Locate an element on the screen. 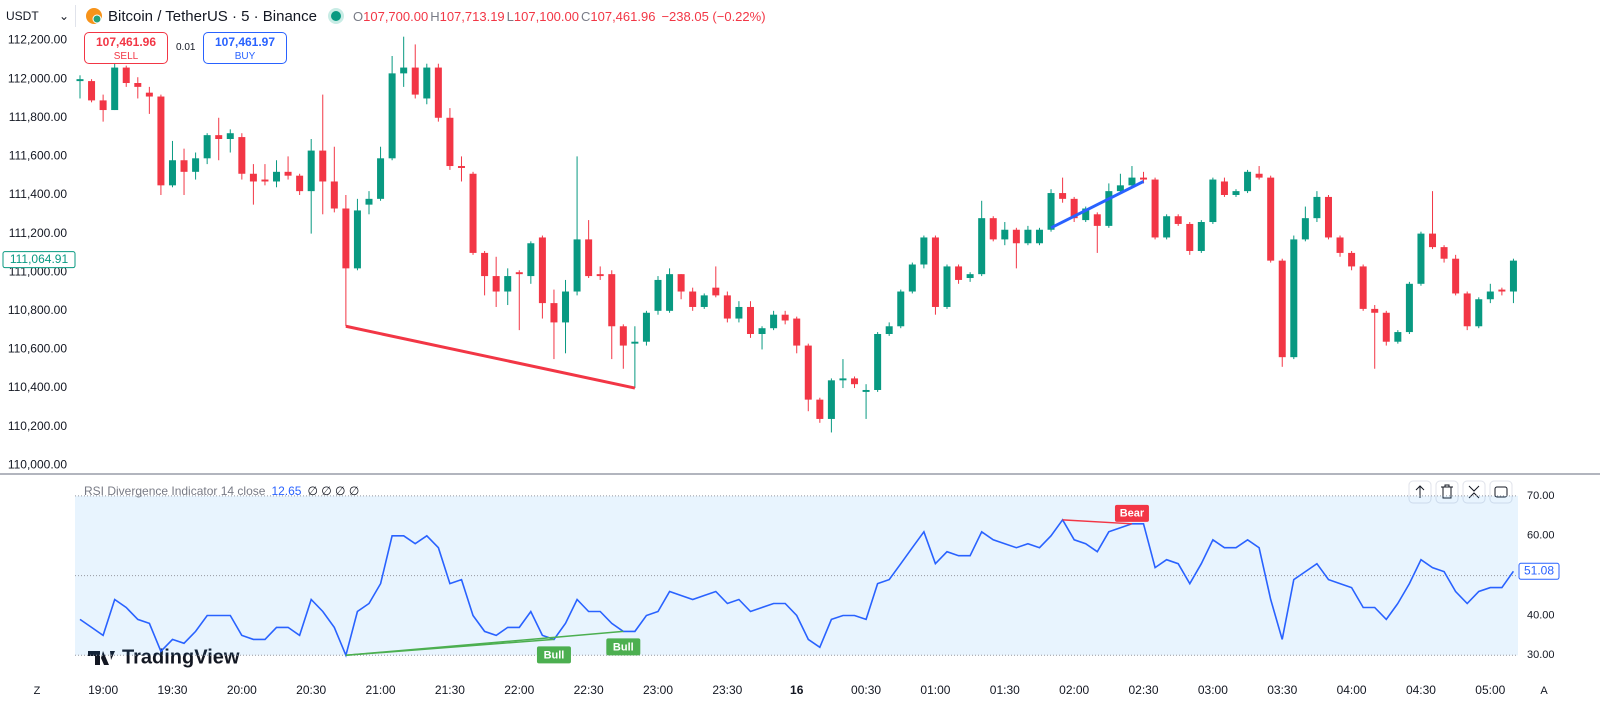 This screenshot has width=1600, height=717. symbol-select: USDT ⌄ is located at coordinates (38, 16).